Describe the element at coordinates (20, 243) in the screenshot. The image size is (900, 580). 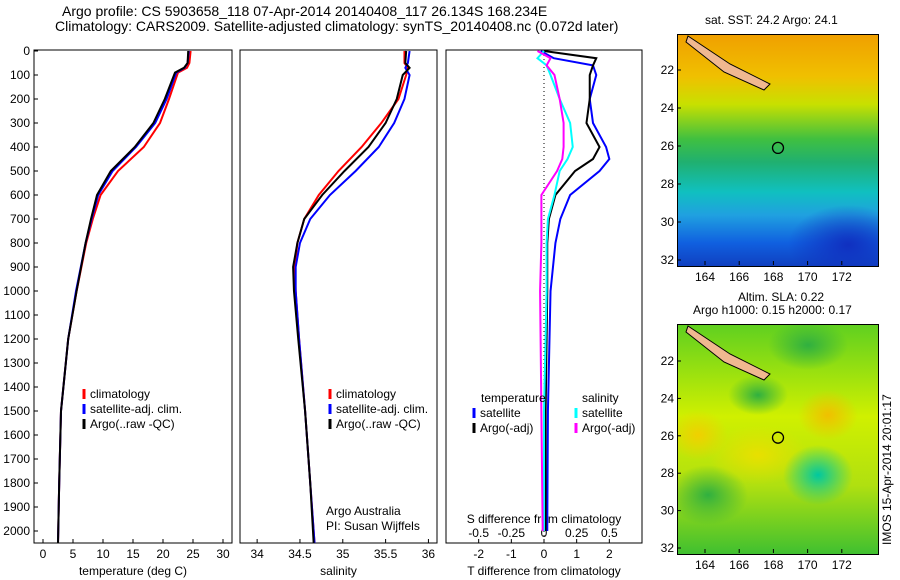
I see `y-tick-label: 800` at that location.